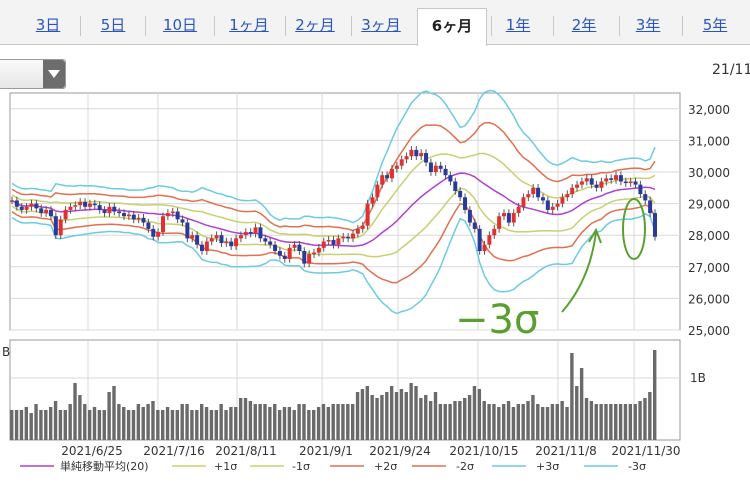 The image size is (750, 496). Describe the element at coordinates (709, 141) in the screenshot. I see `y-tick-label: 31,000` at that location.